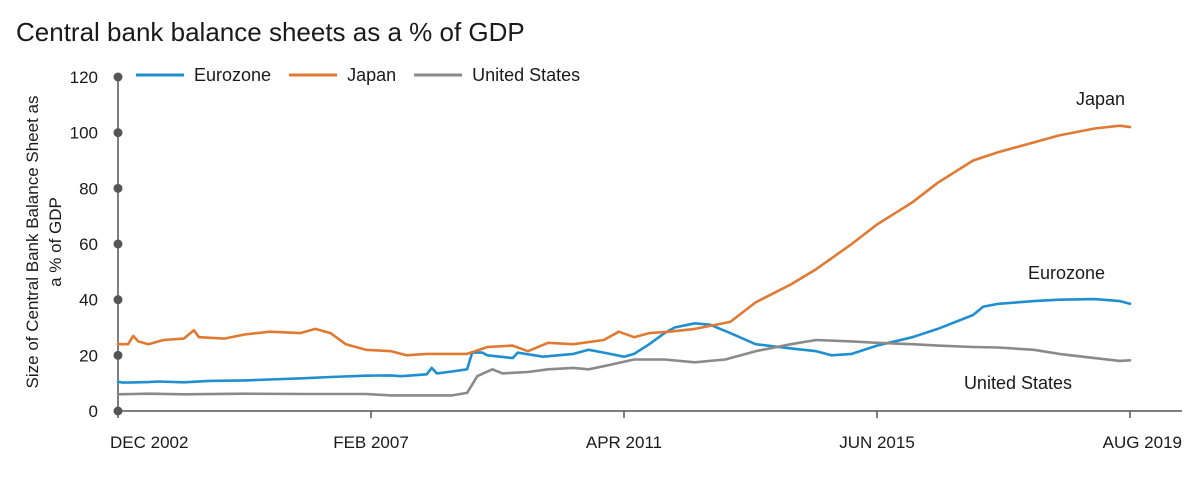 The image size is (1200, 482). What do you see at coordinates (1044, 241) in the screenshot?
I see `series-end-labels: Eurozone Japan United States` at bounding box center [1044, 241].